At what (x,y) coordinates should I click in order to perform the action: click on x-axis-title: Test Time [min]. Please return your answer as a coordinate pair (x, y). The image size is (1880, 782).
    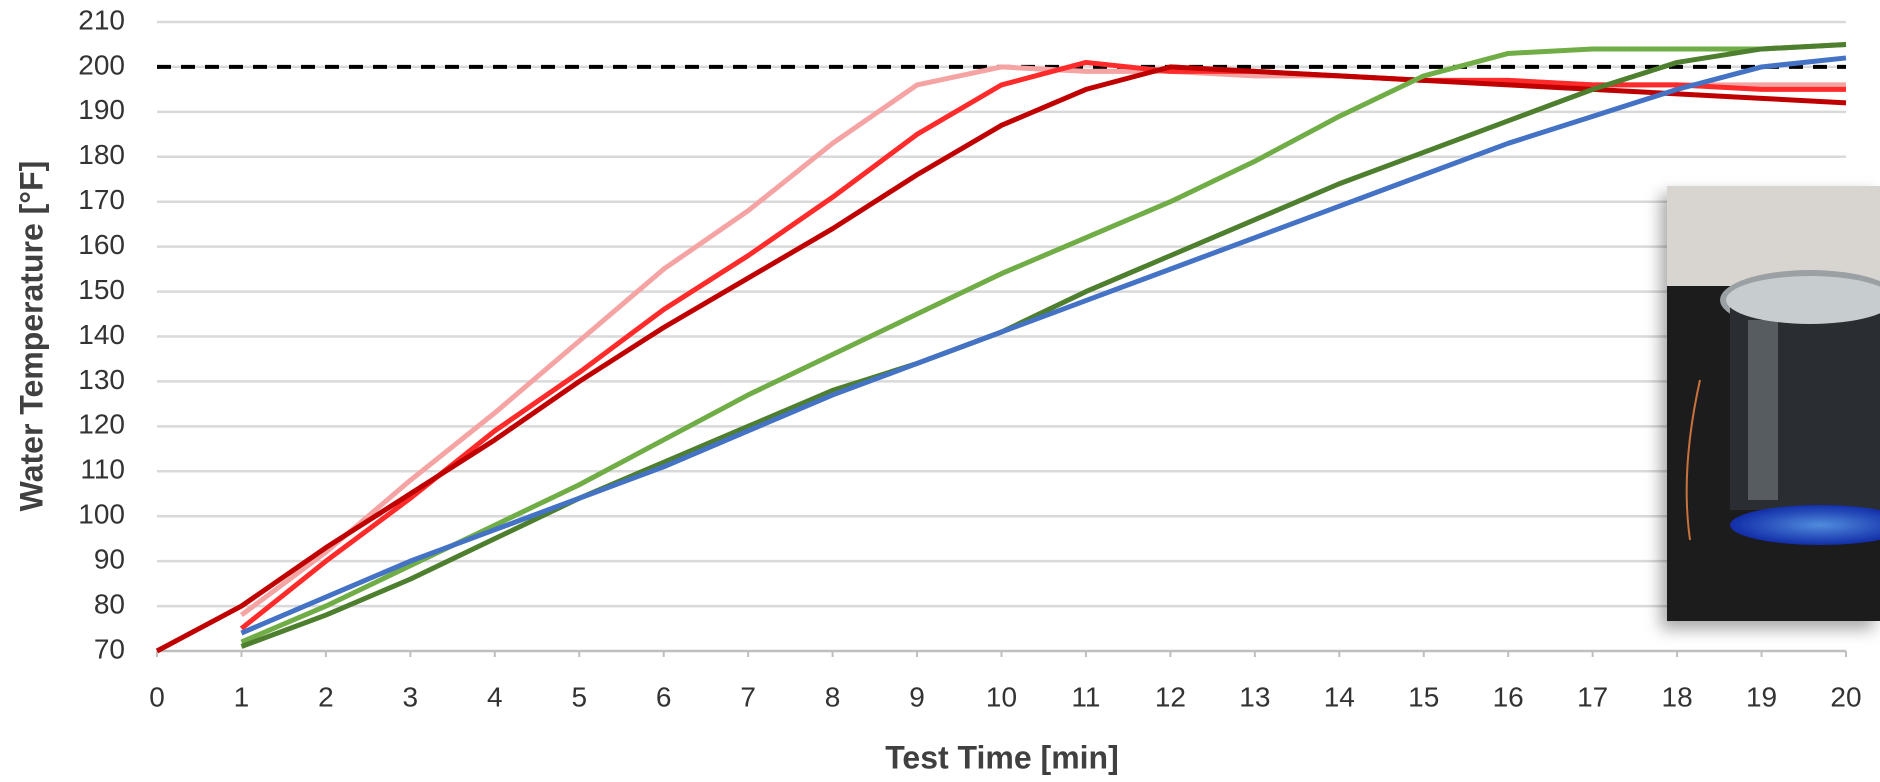
    Looking at the image, I should click on (1002, 757).